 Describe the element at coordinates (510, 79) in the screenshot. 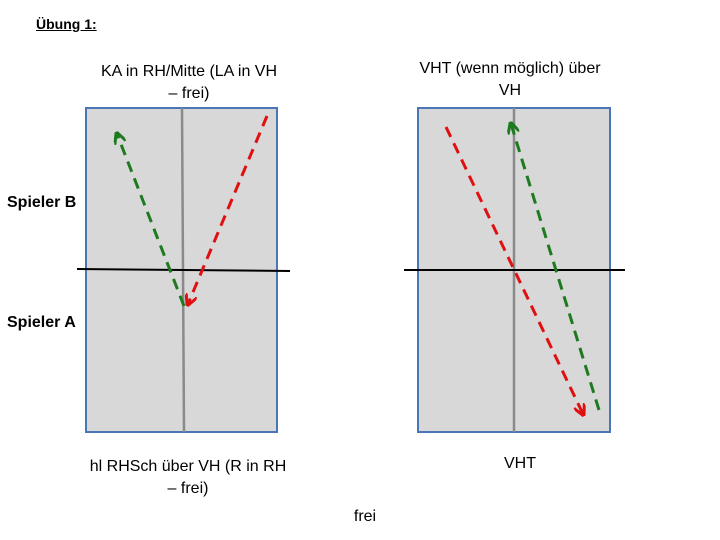

I see `right-caption-top: VHT (wenn möglich) über VH` at that location.